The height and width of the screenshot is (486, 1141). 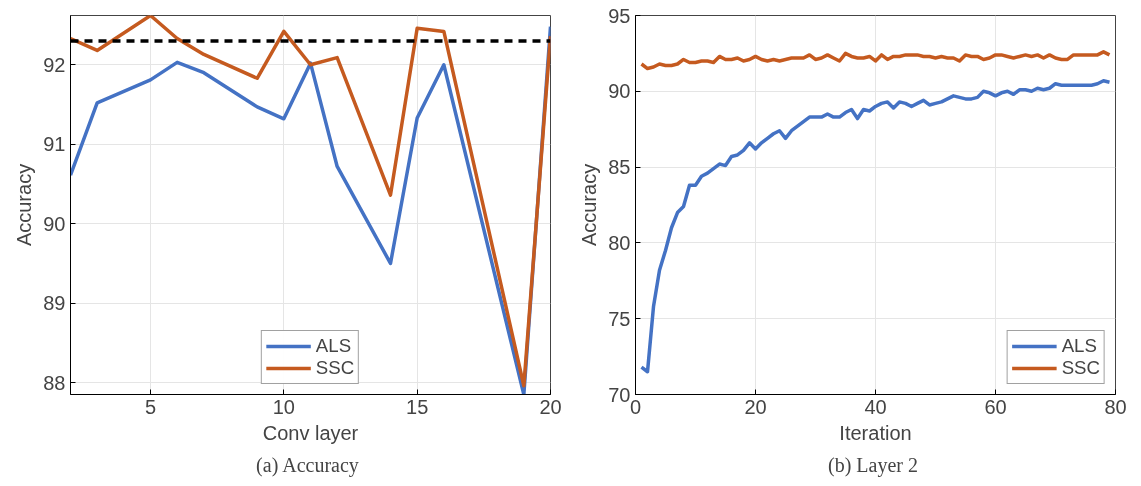 What do you see at coordinates (619, 15) in the screenshot?
I see `y-tick-label: 95` at bounding box center [619, 15].